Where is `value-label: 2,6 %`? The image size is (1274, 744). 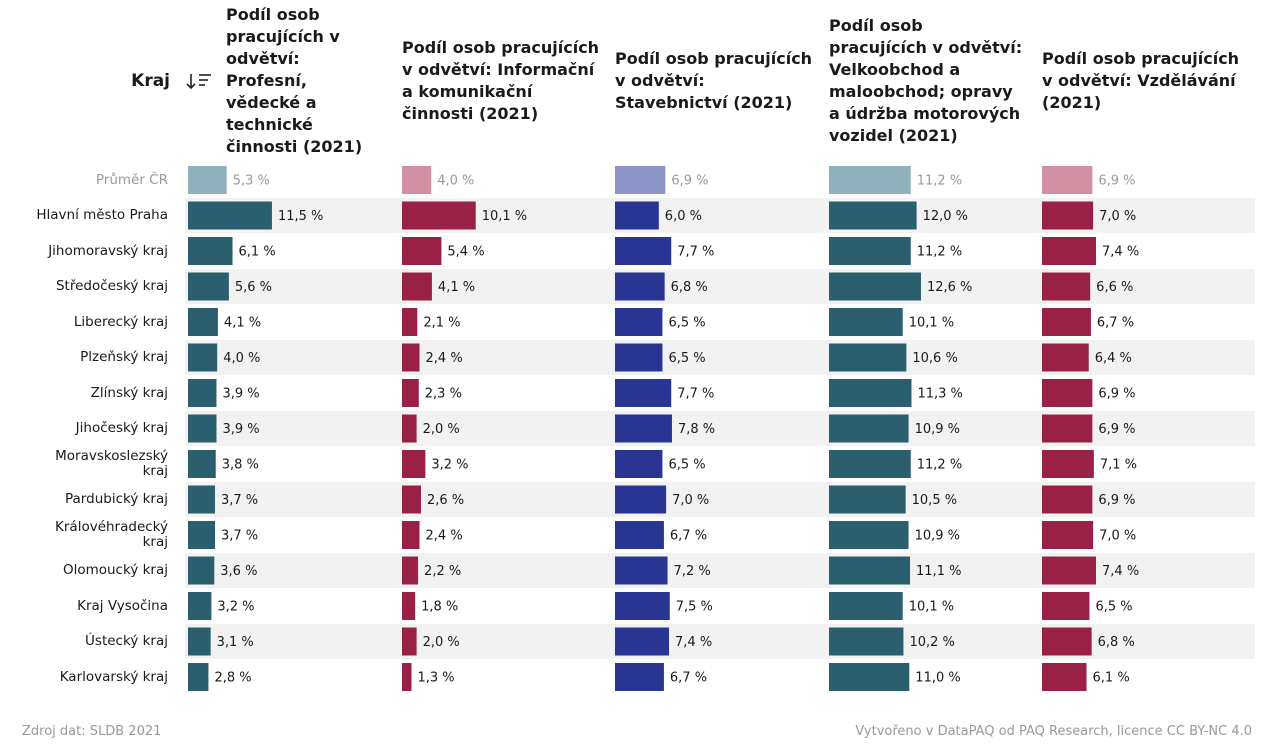 value-label: 2,6 % is located at coordinates (445, 500).